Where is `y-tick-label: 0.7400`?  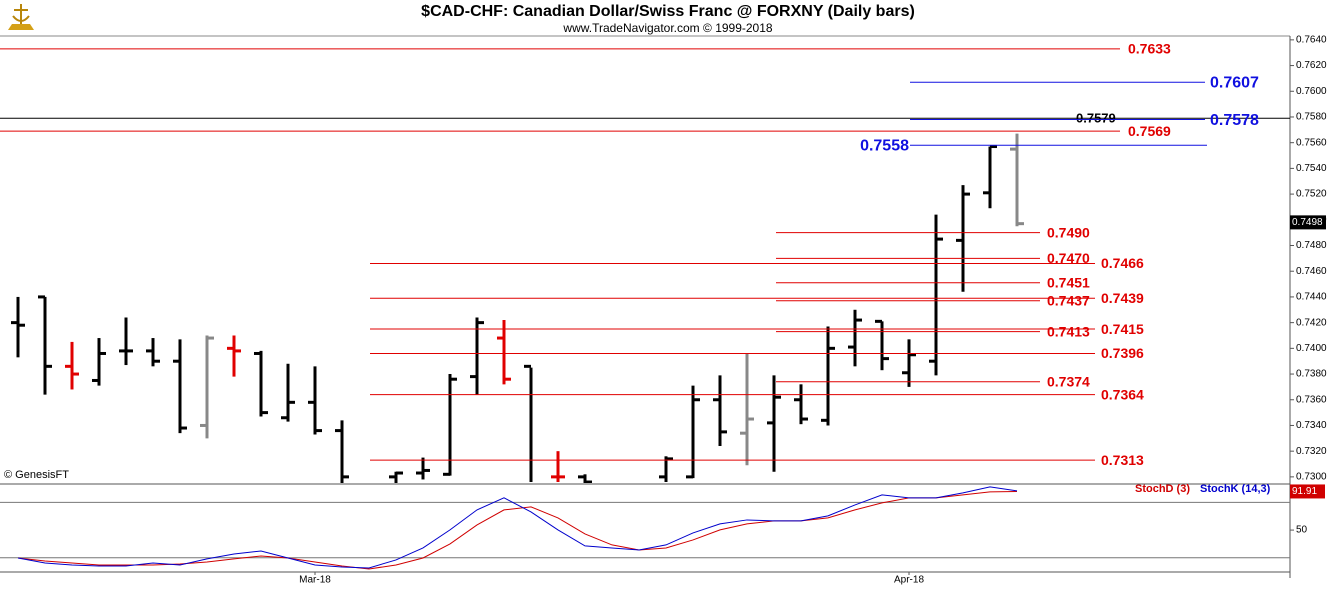 y-tick-label: 0.7400 is located at coordinates (1311, 348).